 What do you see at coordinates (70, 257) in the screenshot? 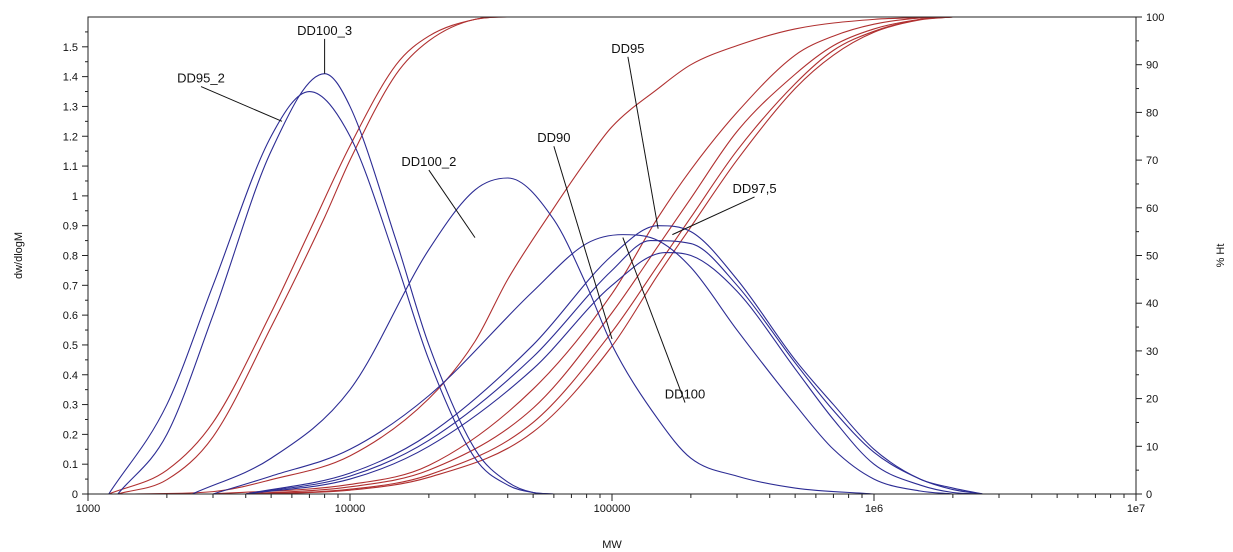
I see `y-tick-label: 0.8` at bounding box center [70, 257].